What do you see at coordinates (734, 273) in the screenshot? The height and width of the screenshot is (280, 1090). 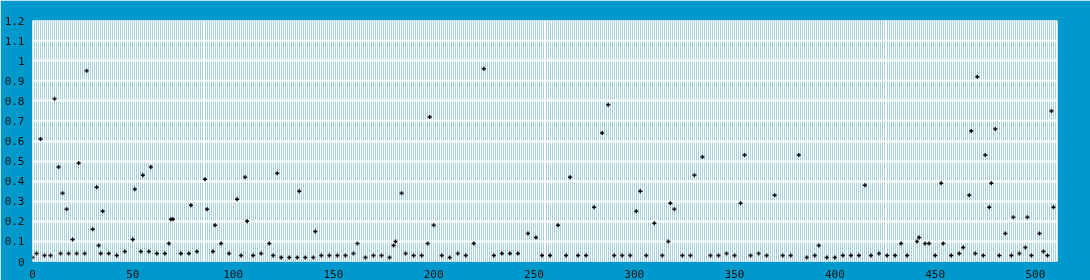 I see `x-tick-label: 350` at bounding box center [734, 273].